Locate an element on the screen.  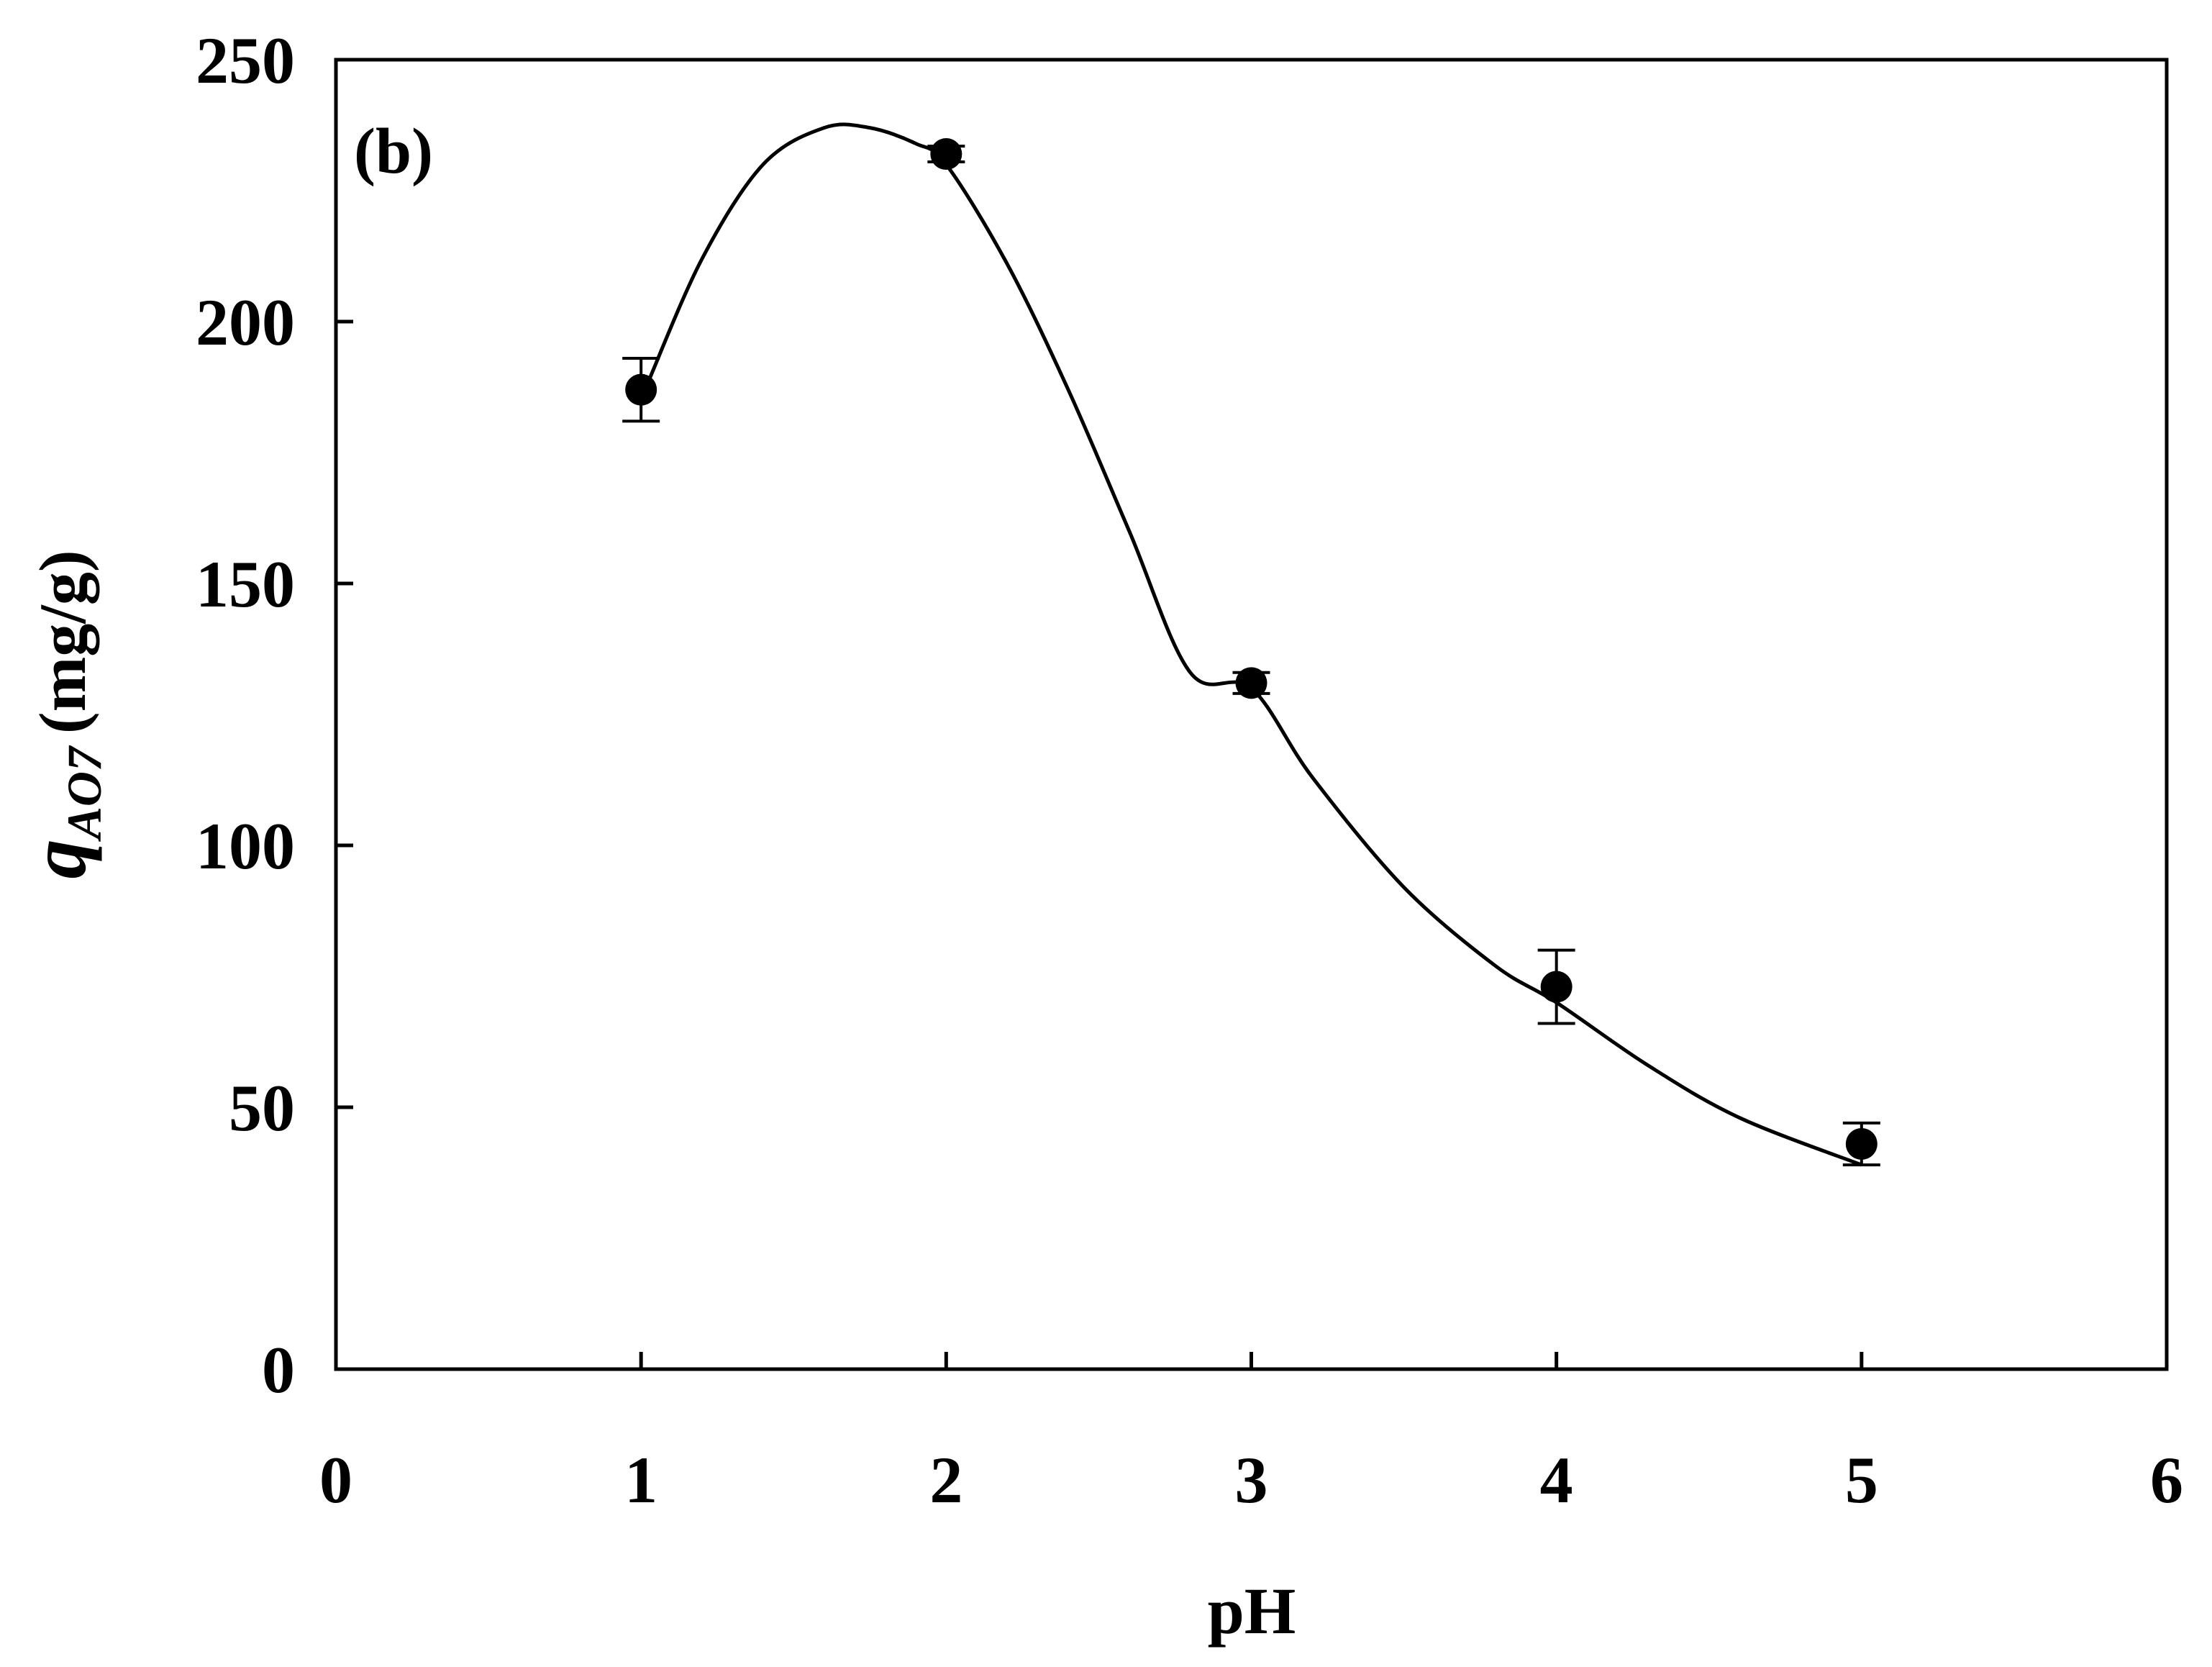
svg-text:qAO7(mg/g): qAO7 (mg/g) is located at coordinates (62, 714).